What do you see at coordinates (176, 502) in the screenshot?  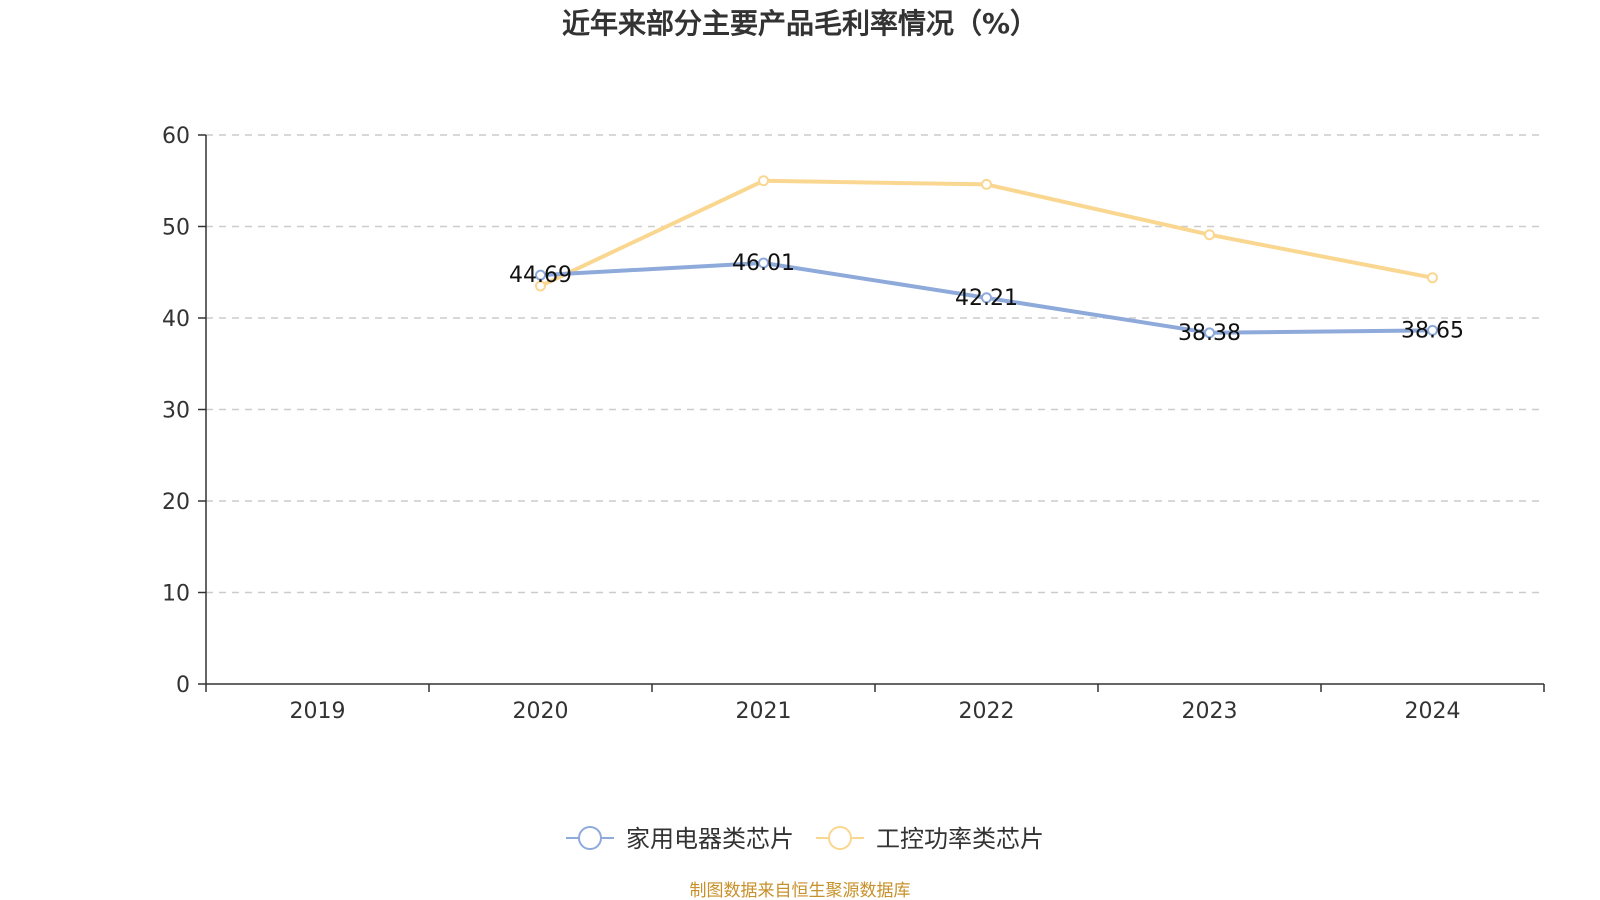 I see `y-tick-label: 20` at bounding box center [176, 502].